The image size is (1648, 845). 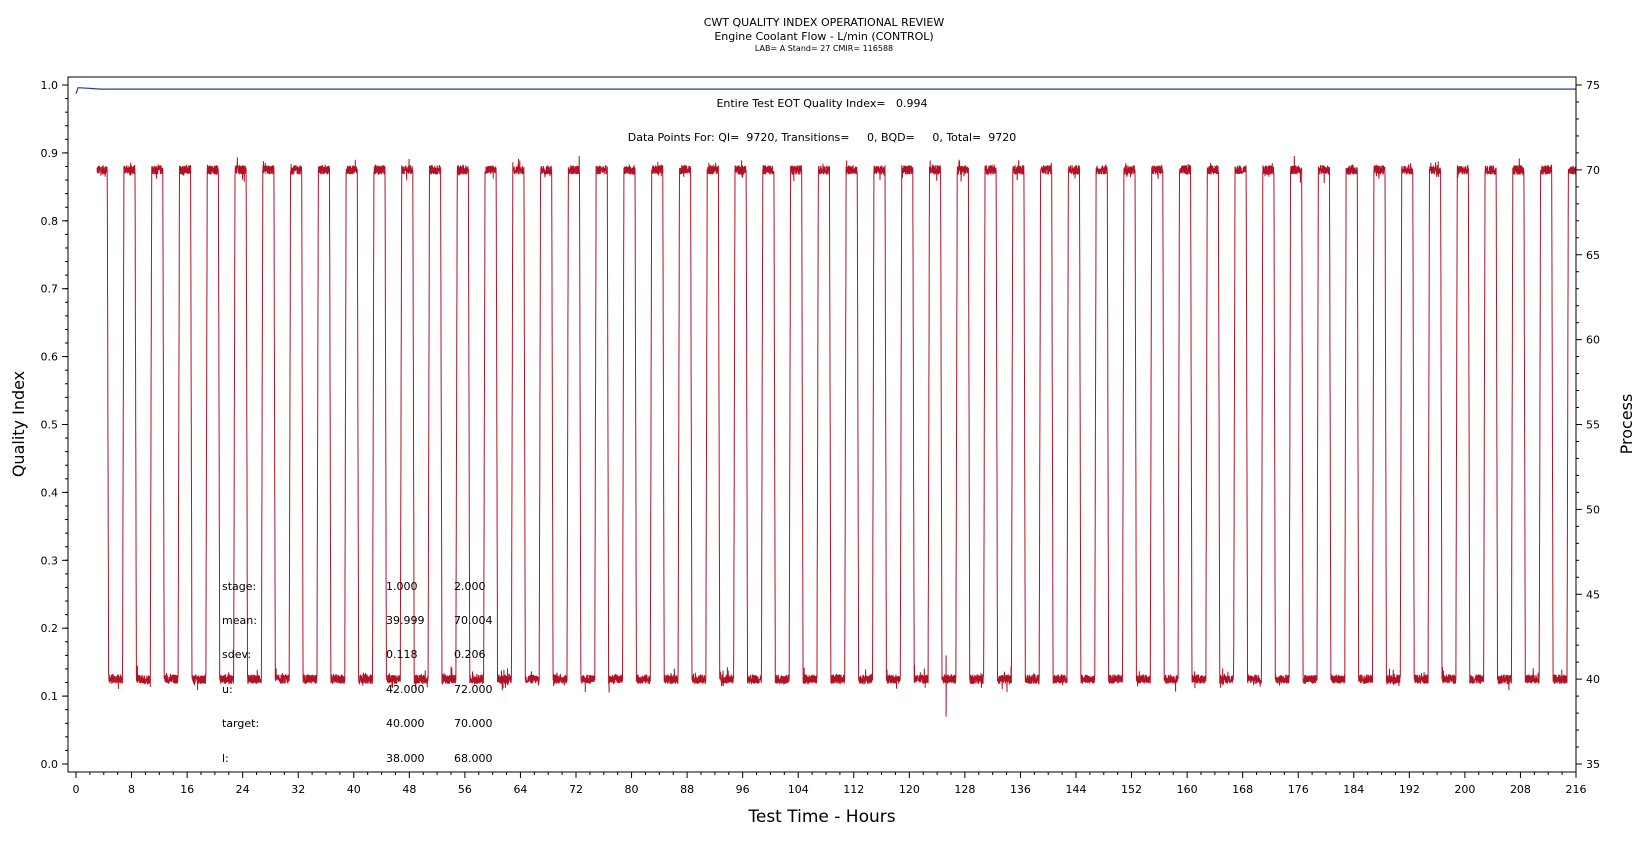 I want to click on stats-label-u: u:, so click(x=227, y=689).